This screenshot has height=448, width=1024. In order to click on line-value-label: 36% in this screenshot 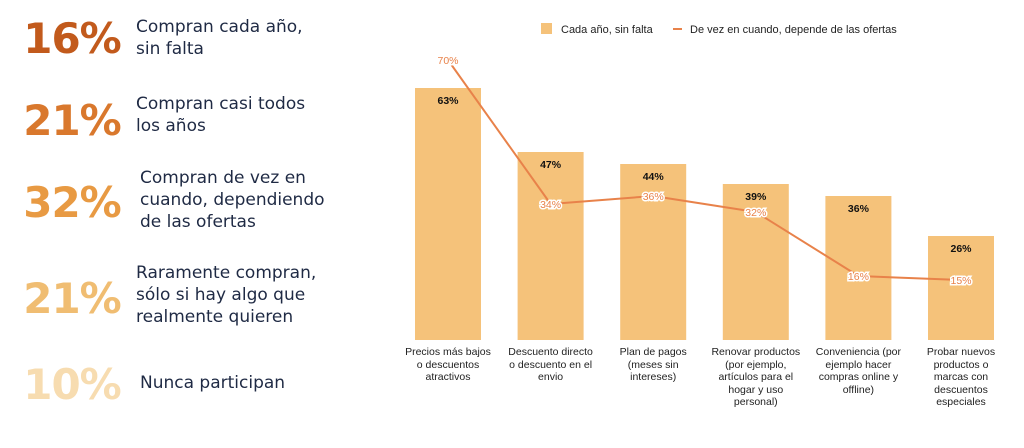, I will do `click(653, 197)`.